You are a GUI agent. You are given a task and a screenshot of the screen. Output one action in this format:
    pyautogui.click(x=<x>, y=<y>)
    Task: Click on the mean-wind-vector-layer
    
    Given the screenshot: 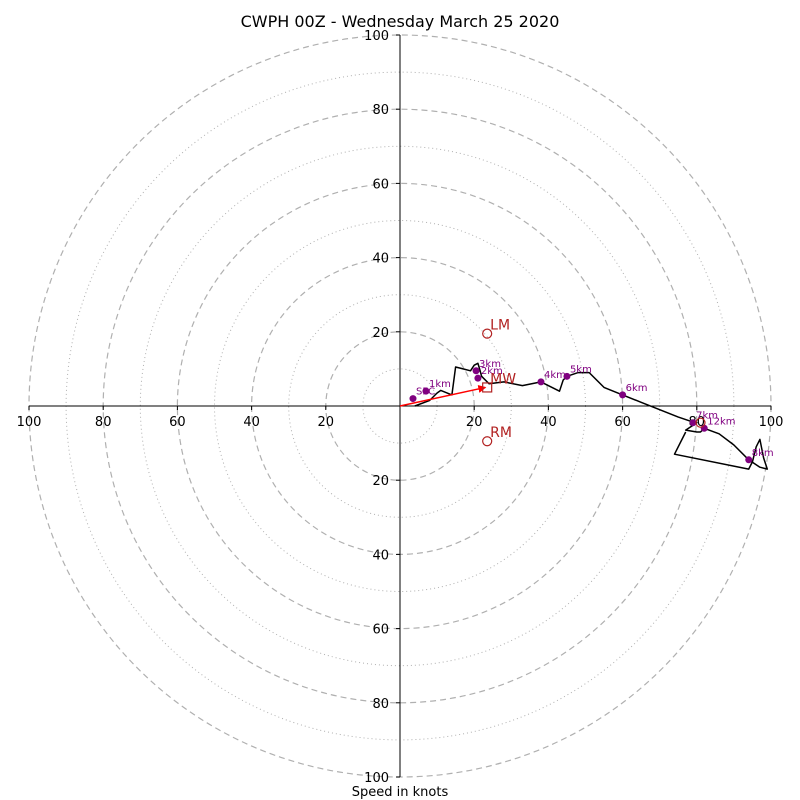 What is the action you would take?
    pyautogui.click(x=443, y=396)
    